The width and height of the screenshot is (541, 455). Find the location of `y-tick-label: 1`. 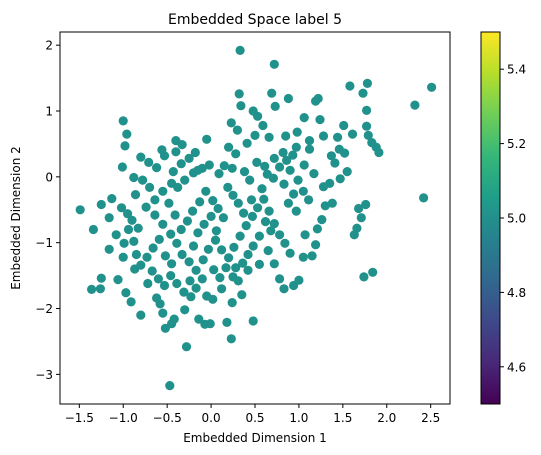

y-tick-label: 1 is located at coordinates (49, 112).